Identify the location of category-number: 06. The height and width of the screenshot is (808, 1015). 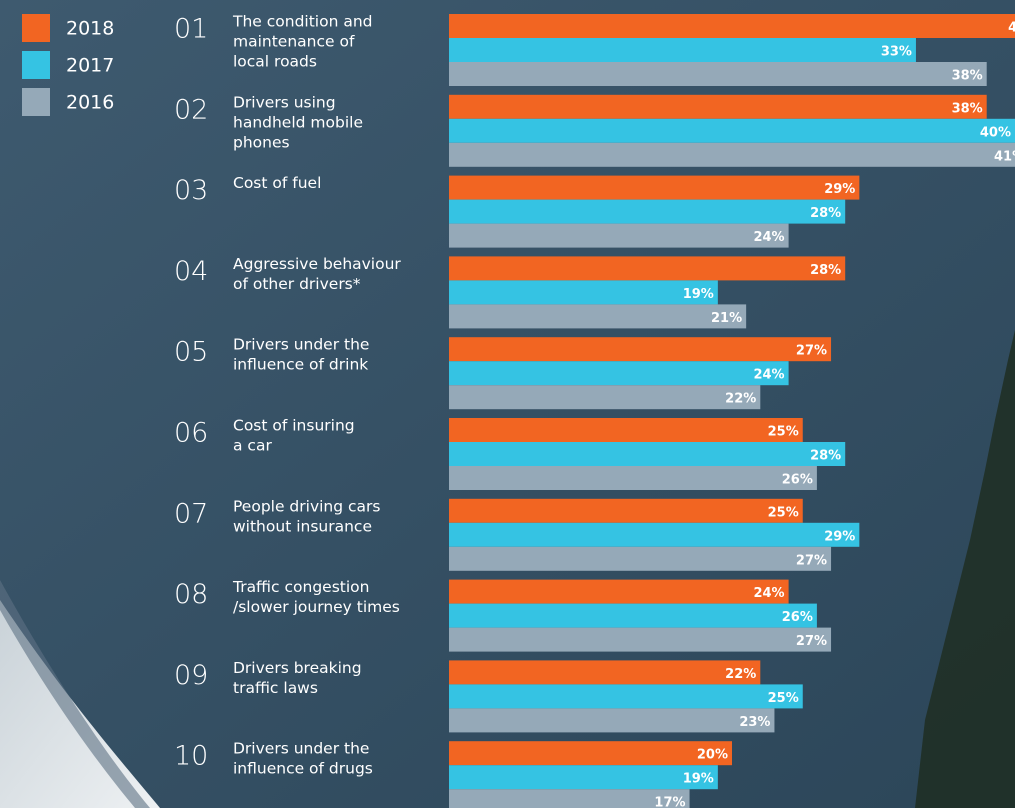
(191, 433).